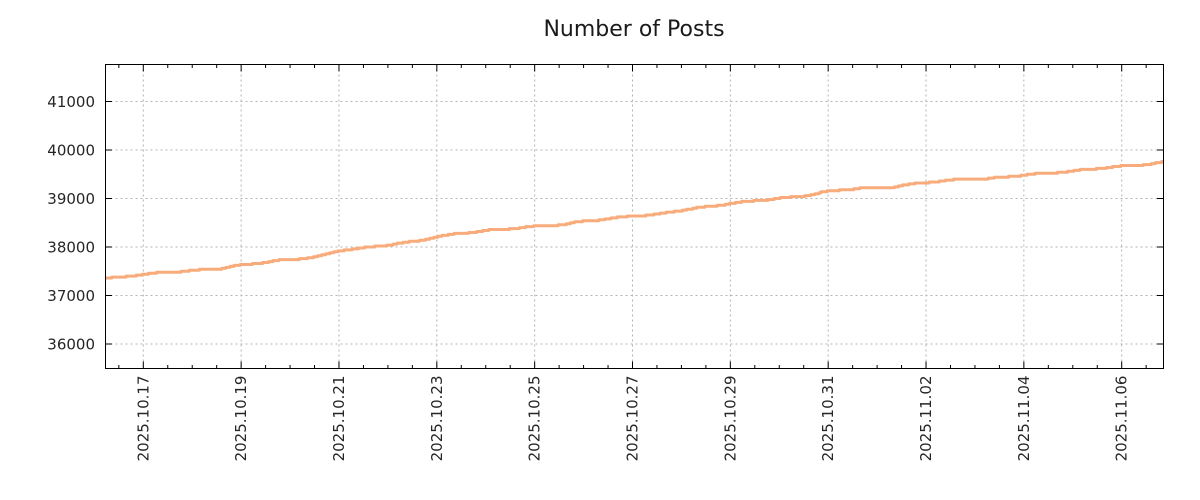 Image resolution: width=1200 pixels, height=500 pixels. What do you see at coordinates (71, 150) in the screenshot?
I see `y-tick-label: 40000` at bounding box center [71, 150].